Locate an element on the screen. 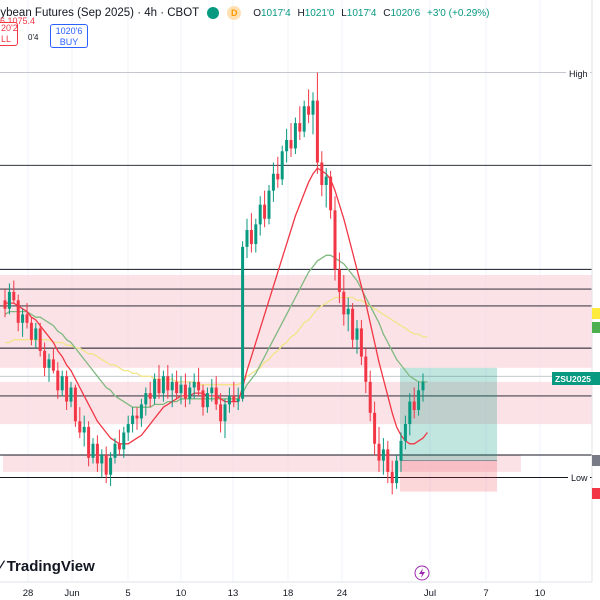 This screenshot has width=600, height=600. x-tick-0: 28 is located at coordinates (28, 593).